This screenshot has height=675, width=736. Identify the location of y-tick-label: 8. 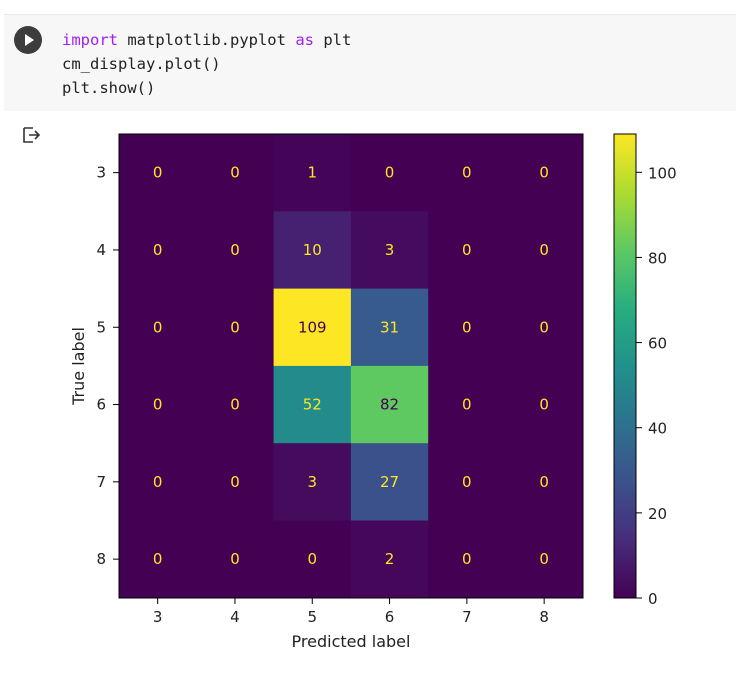
(101, 559).